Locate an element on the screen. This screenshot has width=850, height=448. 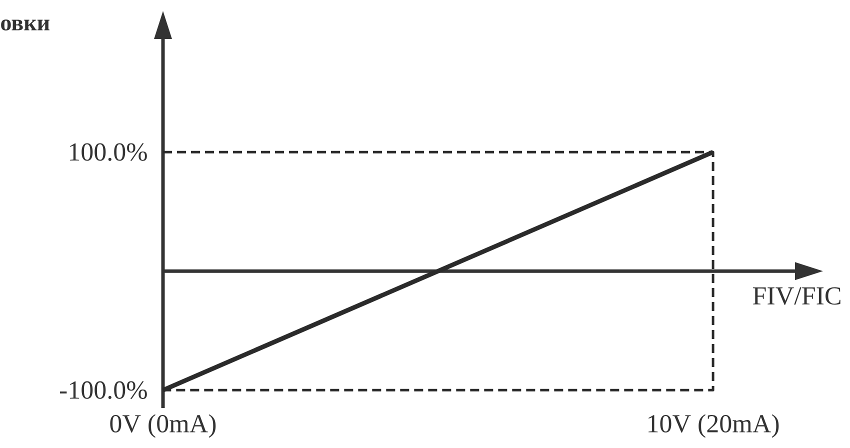
y-tick-label: 100.0% is located at coordinates (108, 152).